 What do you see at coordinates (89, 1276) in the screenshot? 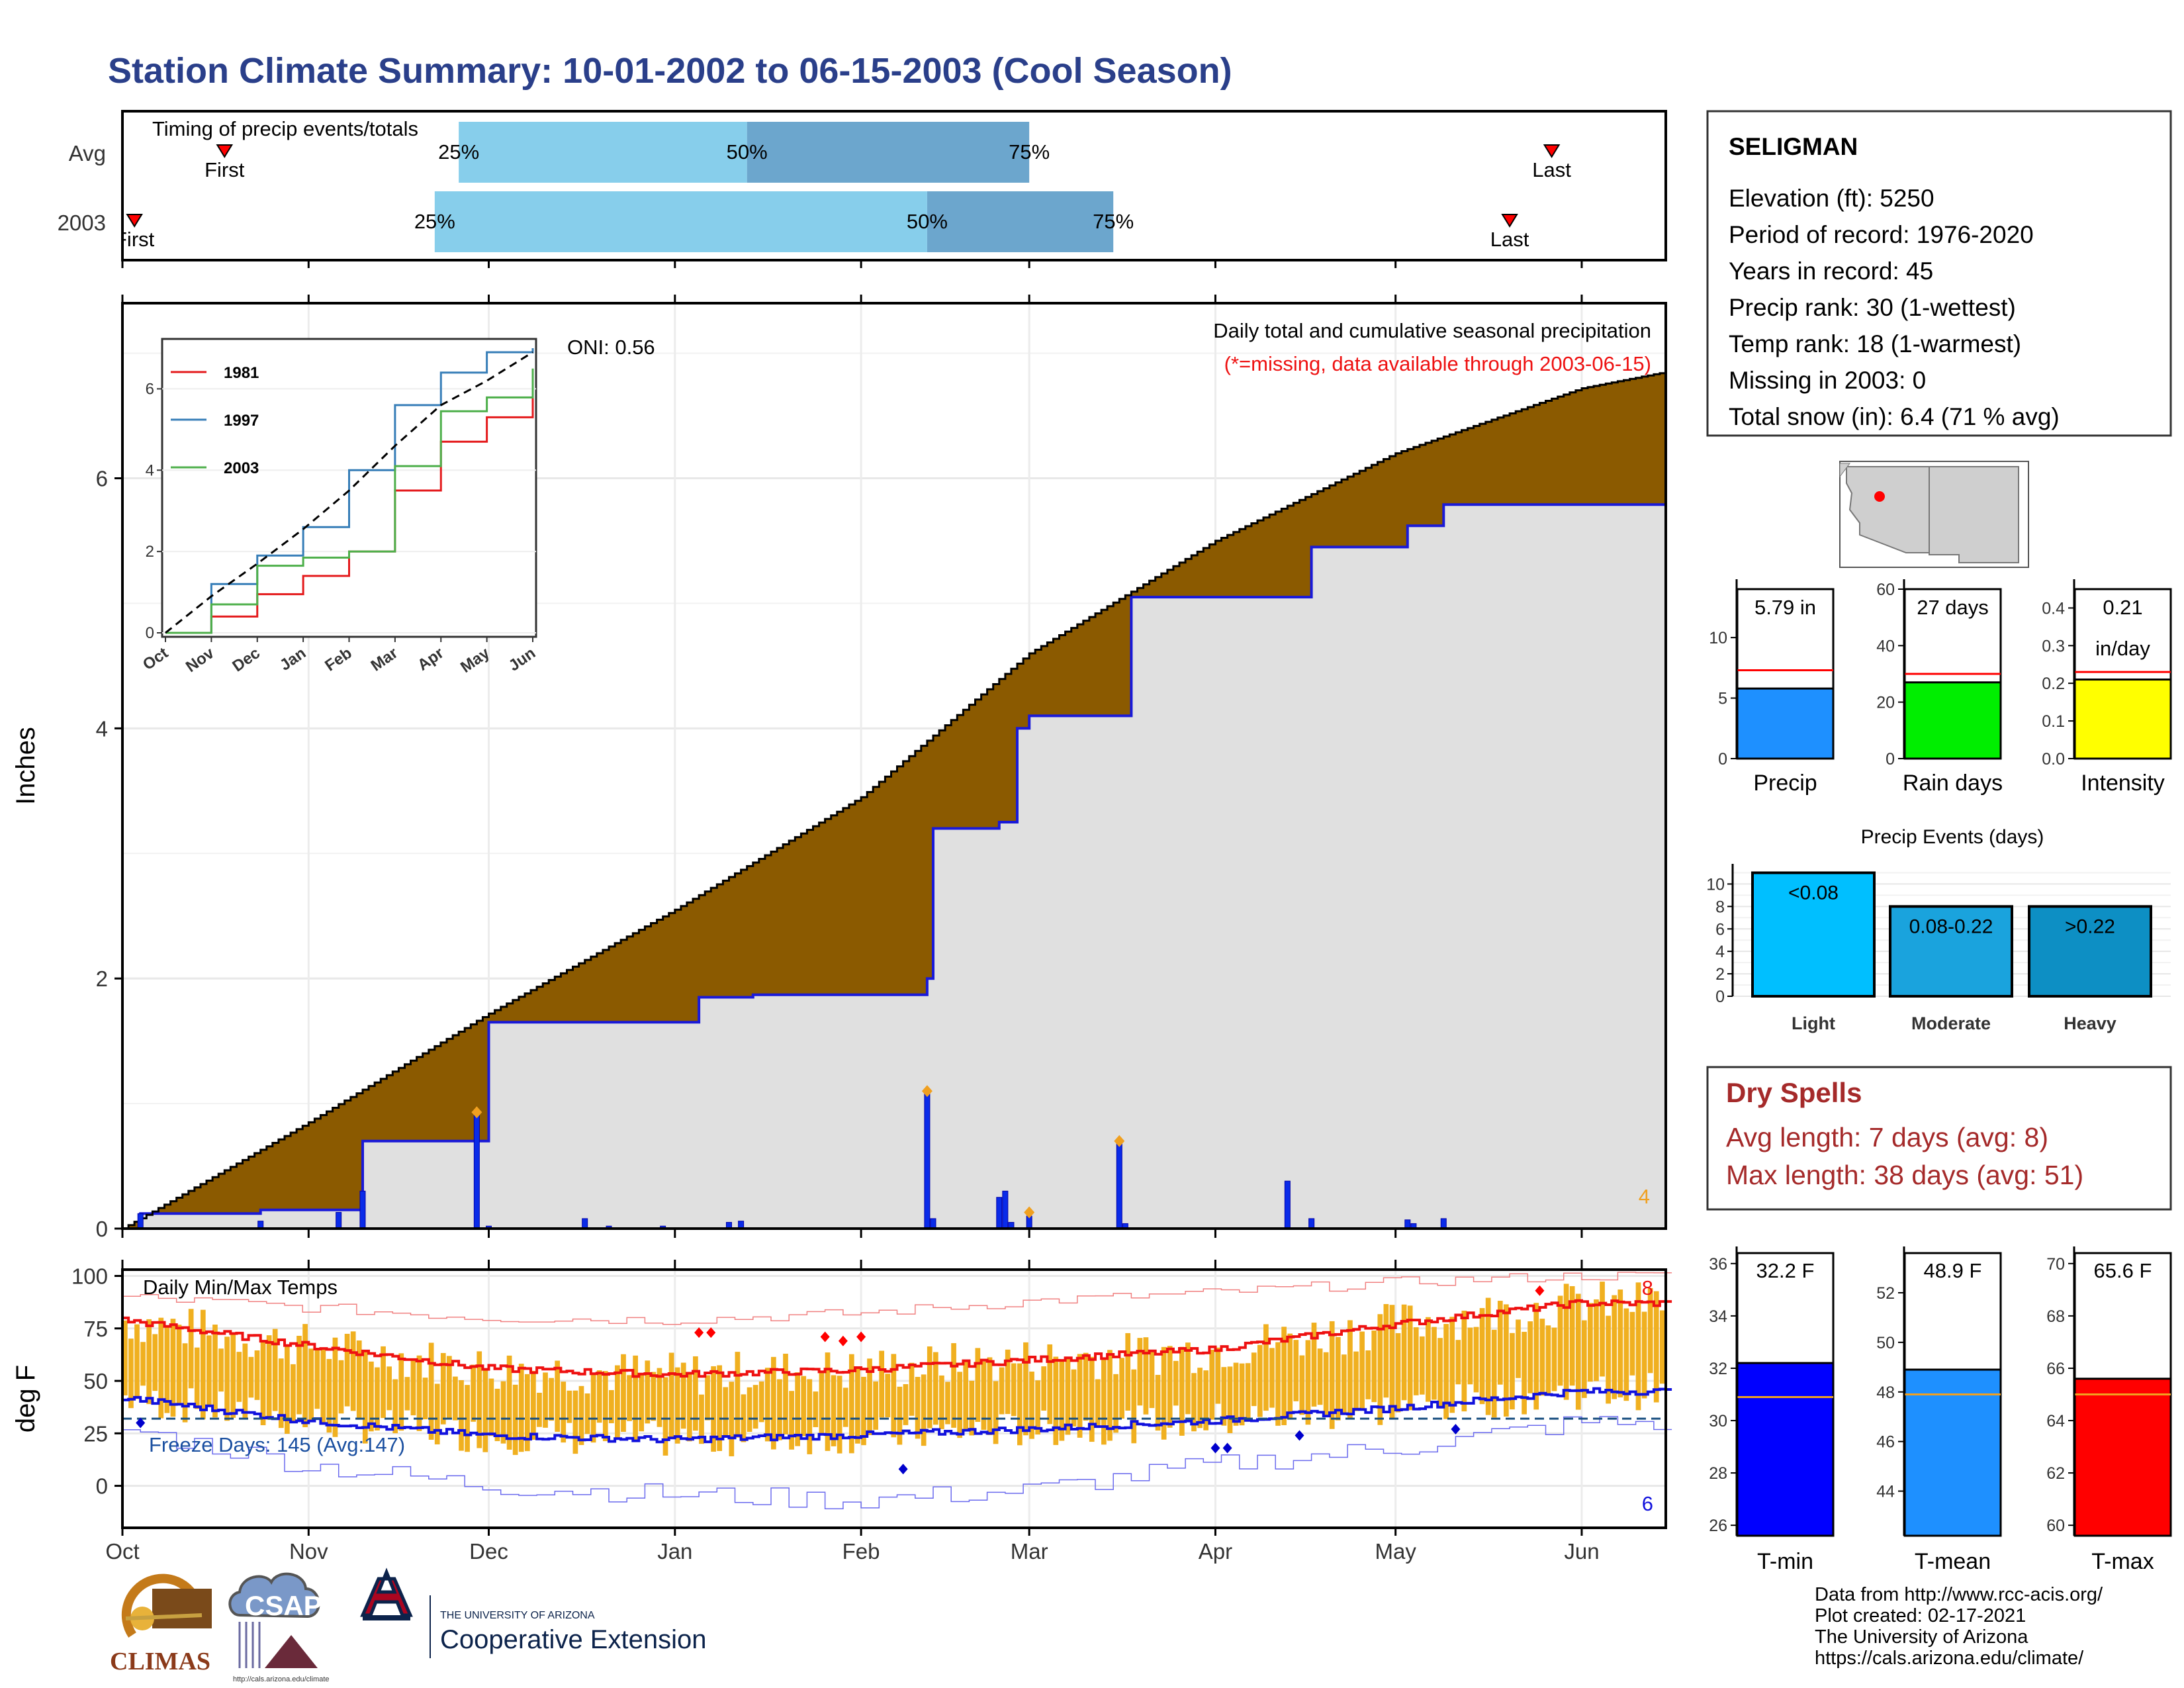
I see `y-tick-label: 100` at bounding box center [89, 1276].